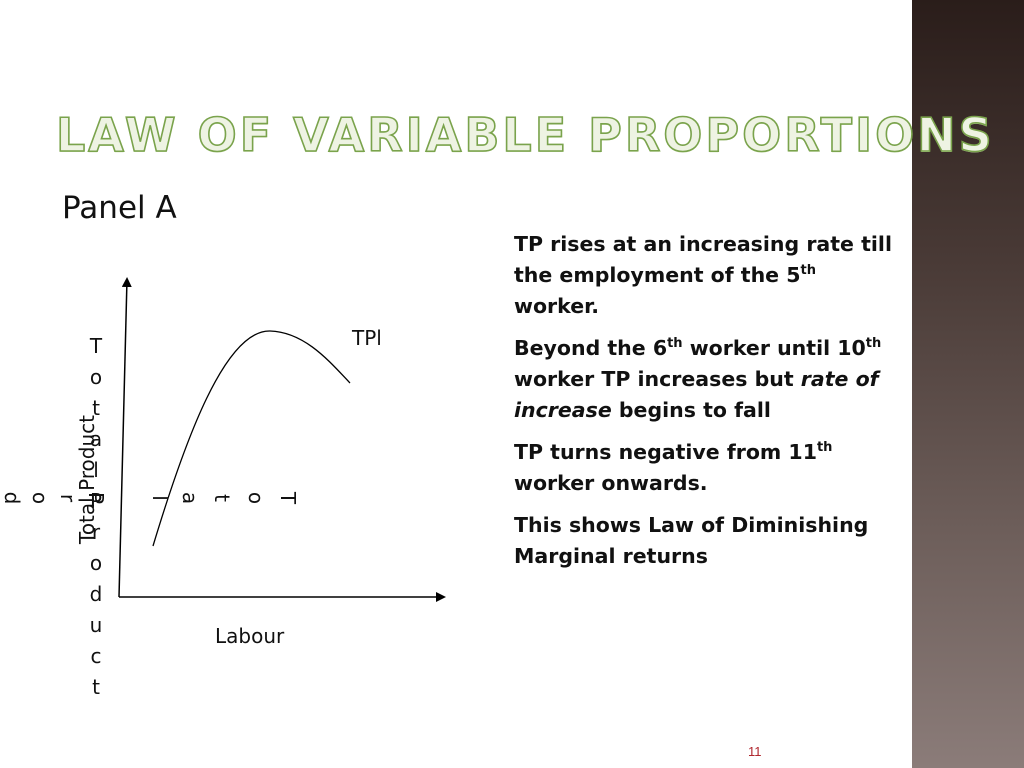 This screenshot has width=1024, height=768. Describe the element at coordinates (125, 437) in the screenshot. I see `y-axis` at that location.